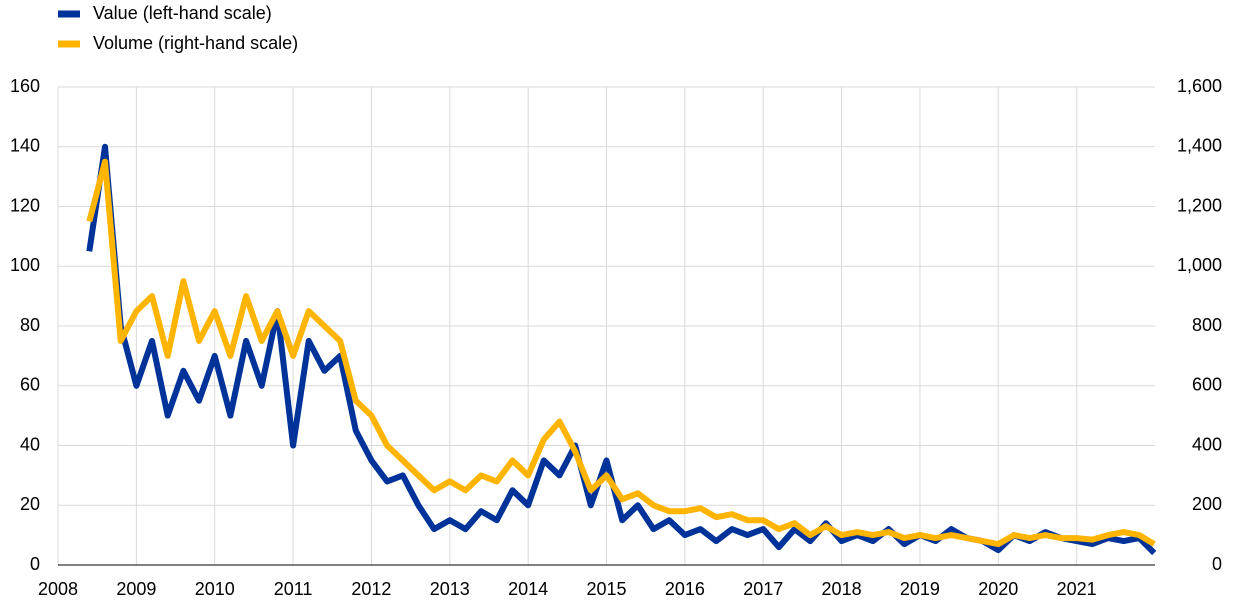  I want to click on x-tick-label: 2010, so click(215, 589).